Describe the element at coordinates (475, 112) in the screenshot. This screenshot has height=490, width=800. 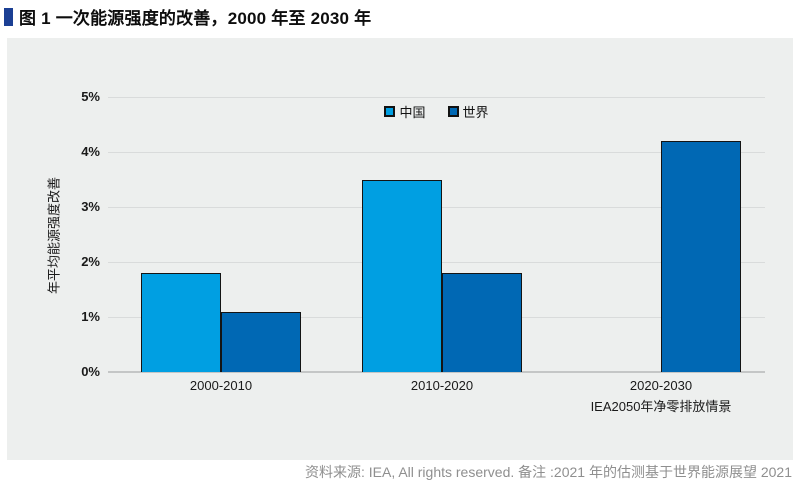
I see `legend-label: 世界` at that location.